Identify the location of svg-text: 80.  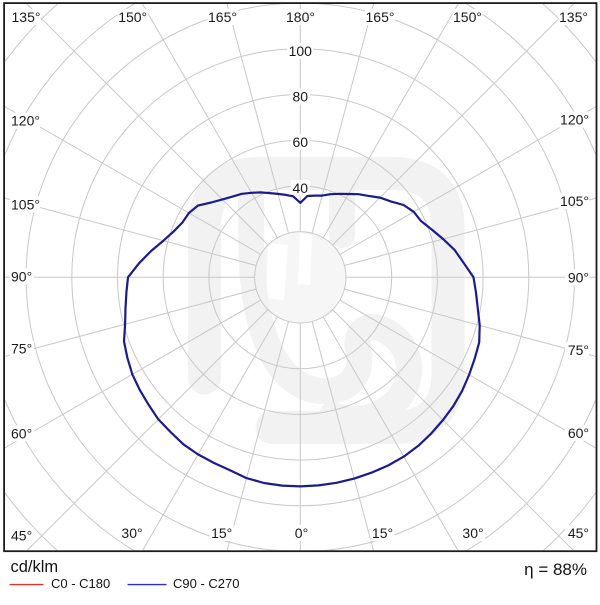
(301, 97).